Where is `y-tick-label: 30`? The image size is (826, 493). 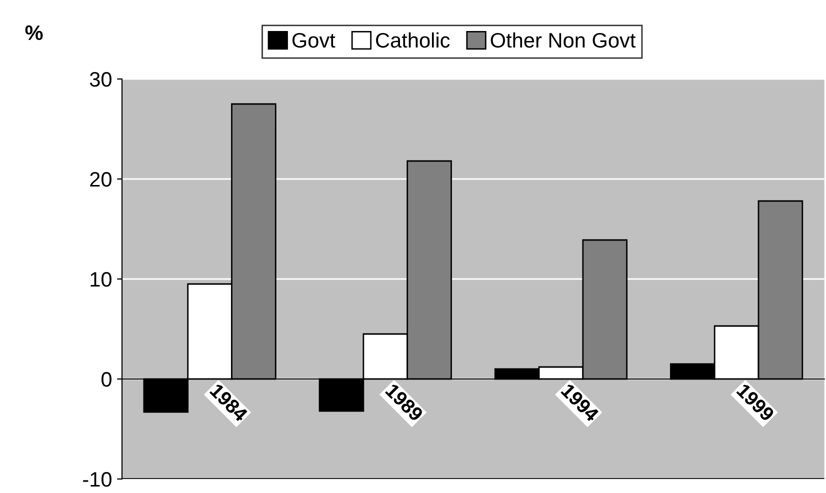
y-tick-label: 30 is located at coordinates (101, 79).